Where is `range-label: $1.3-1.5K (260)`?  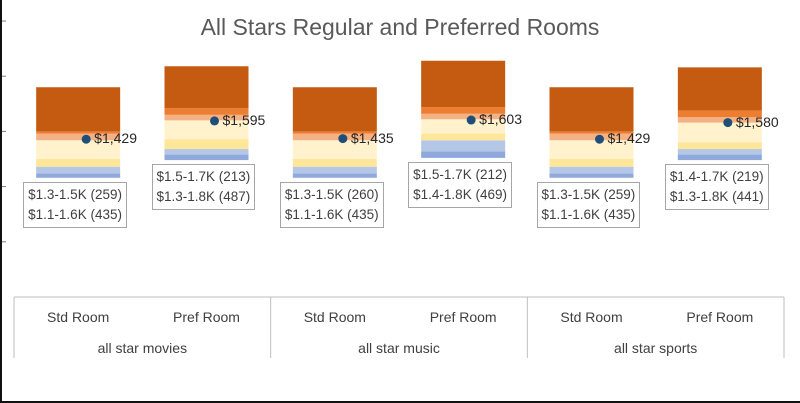
range-label: $1.3-1.5K (260) is located at coordinates (331, 194).